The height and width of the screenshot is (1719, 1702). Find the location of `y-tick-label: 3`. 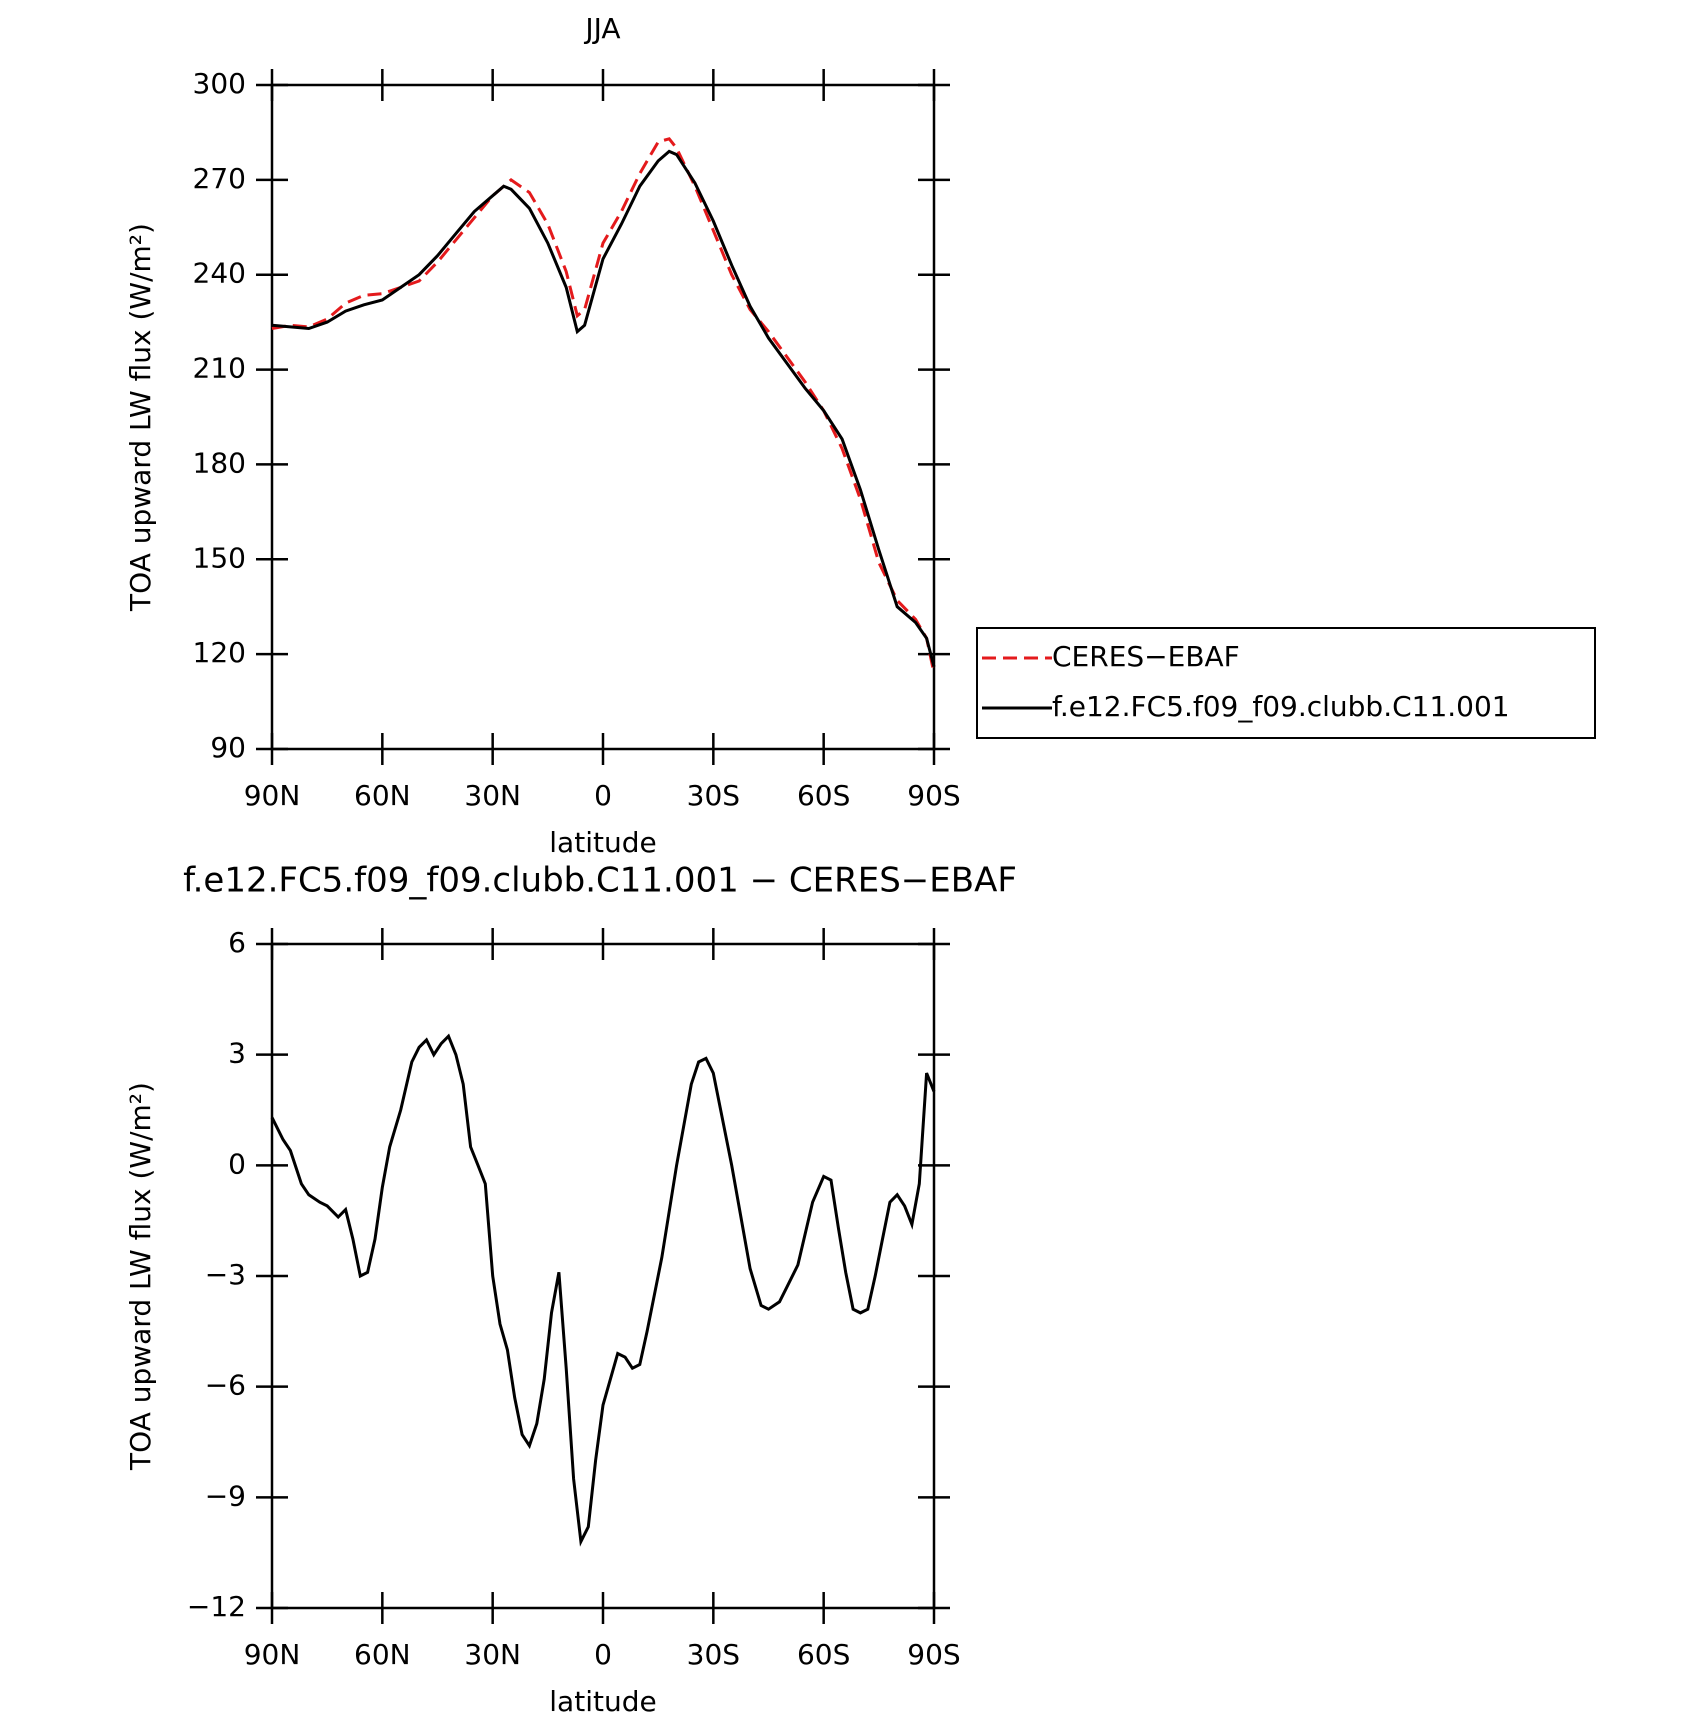

y-tick-label: 3 is located at coordinates (237, 1053).